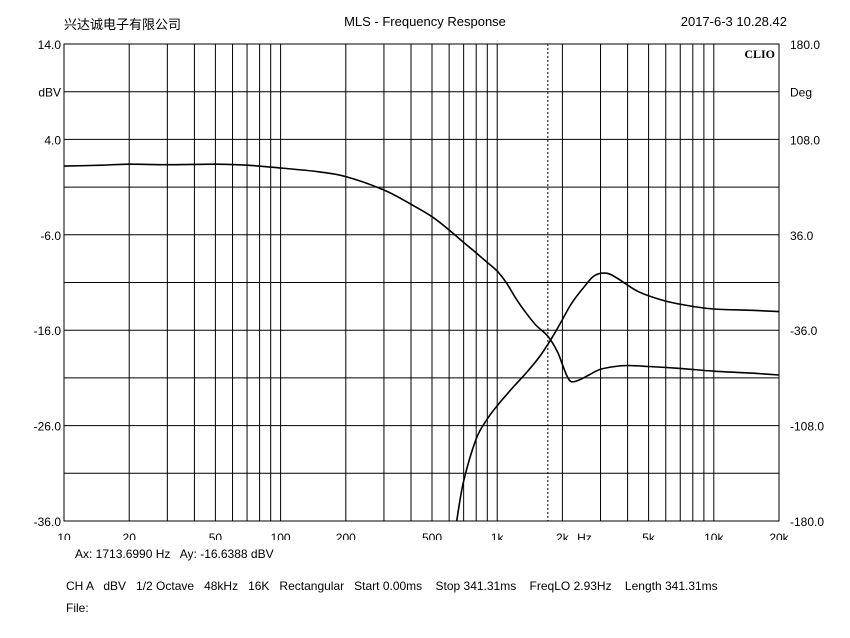  I want to click on cursor-readout: Ax: 1713.6990 Hz Ay: -16.6388 dBV, so click(174, 554).